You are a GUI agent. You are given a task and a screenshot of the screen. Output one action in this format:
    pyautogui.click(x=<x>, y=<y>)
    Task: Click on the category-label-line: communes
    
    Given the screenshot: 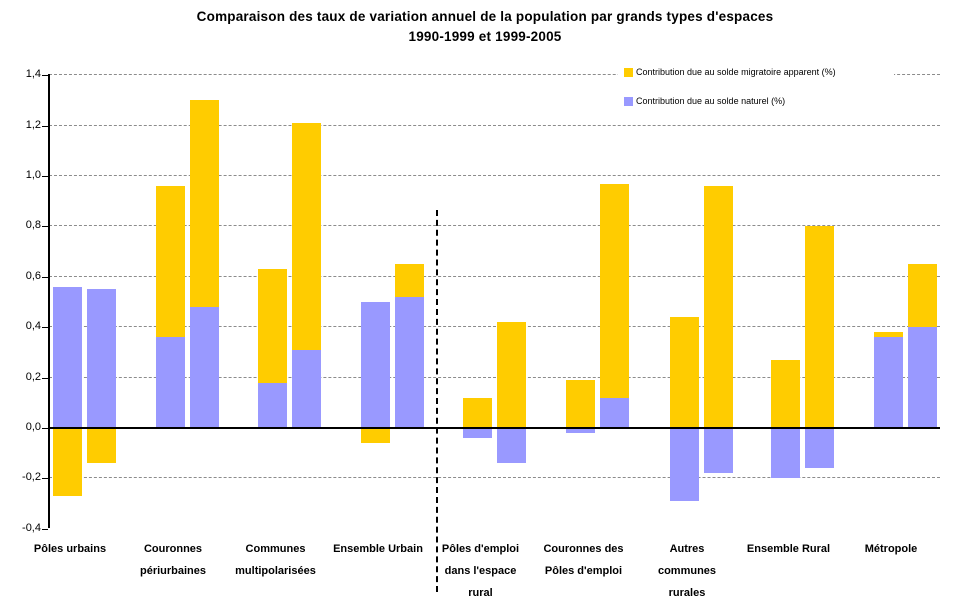 What is the action you would take?
    pyautogui.click(x=687, y=571)
    